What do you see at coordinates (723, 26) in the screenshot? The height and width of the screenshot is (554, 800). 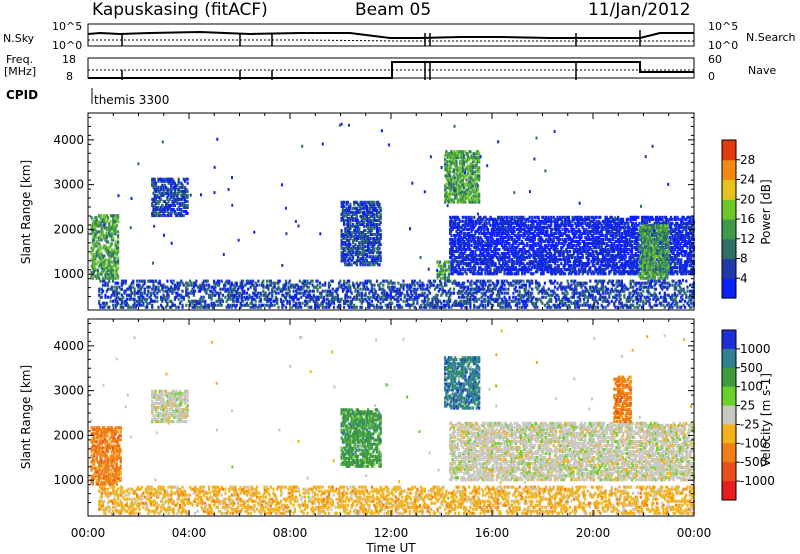 I see `nsearch-tick-top: 10^5` at bounding box center [723, 26].